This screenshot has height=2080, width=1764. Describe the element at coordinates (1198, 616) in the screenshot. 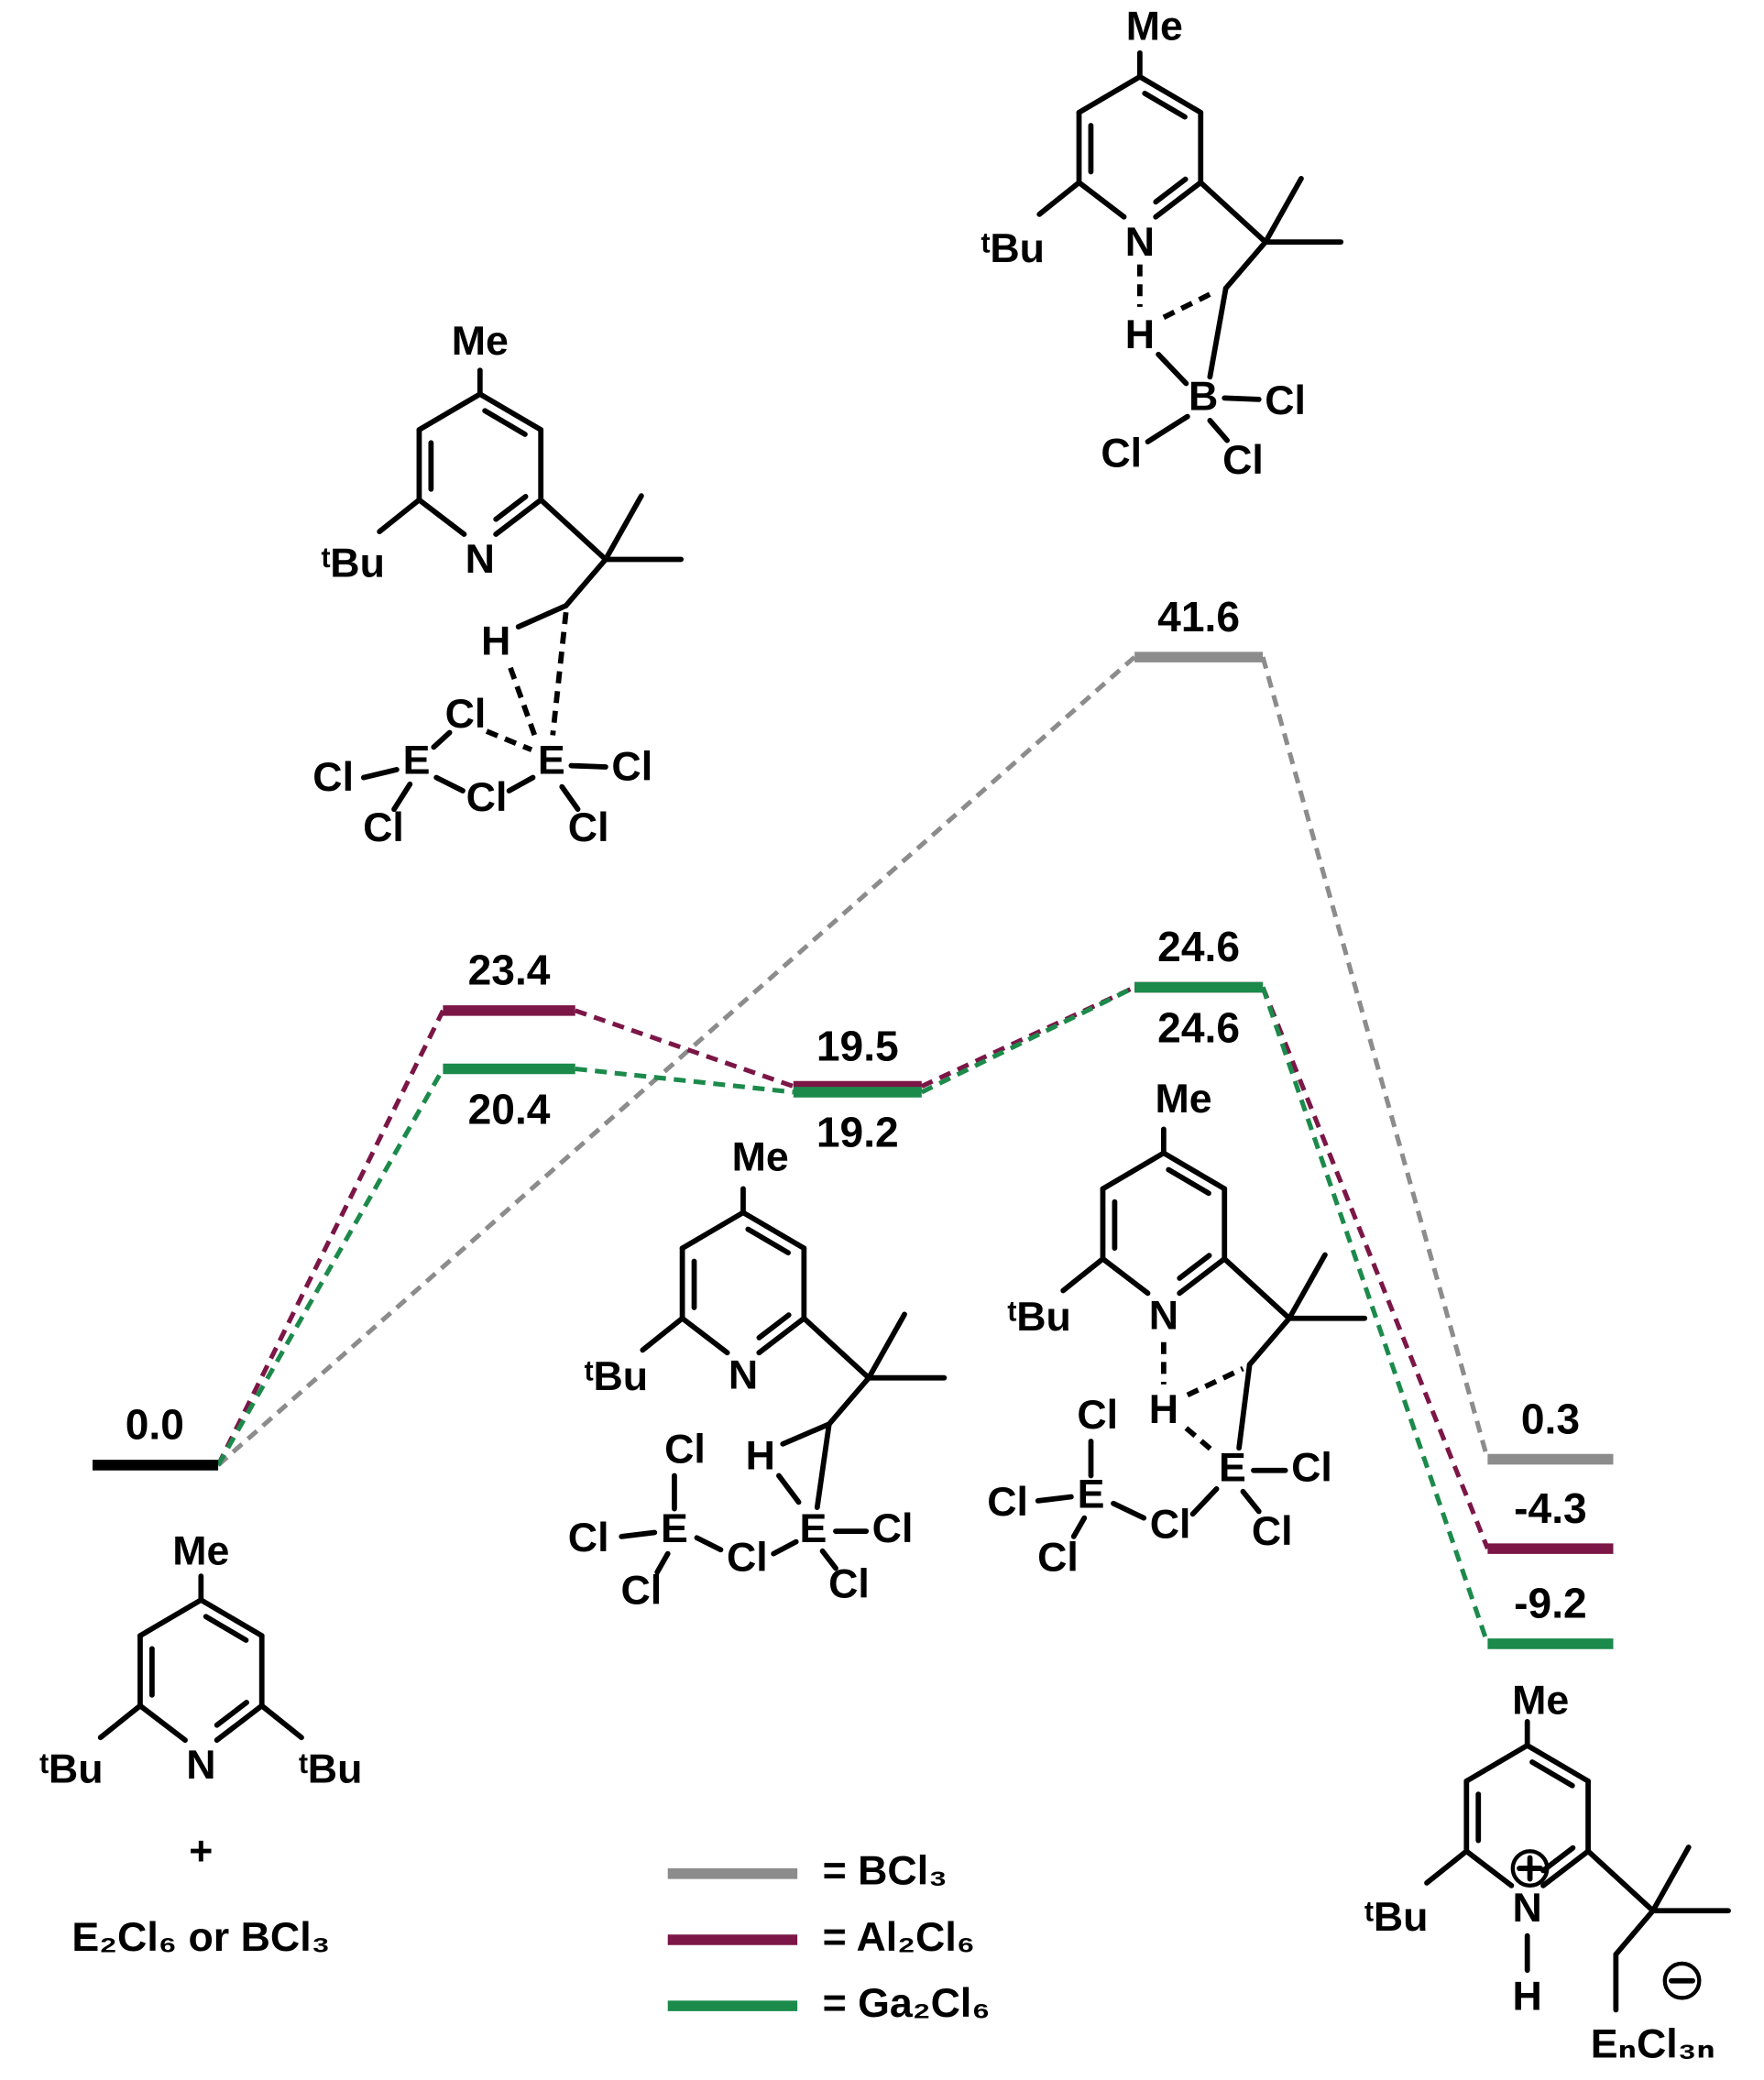

I see `energy-label: 41.6` at that location.